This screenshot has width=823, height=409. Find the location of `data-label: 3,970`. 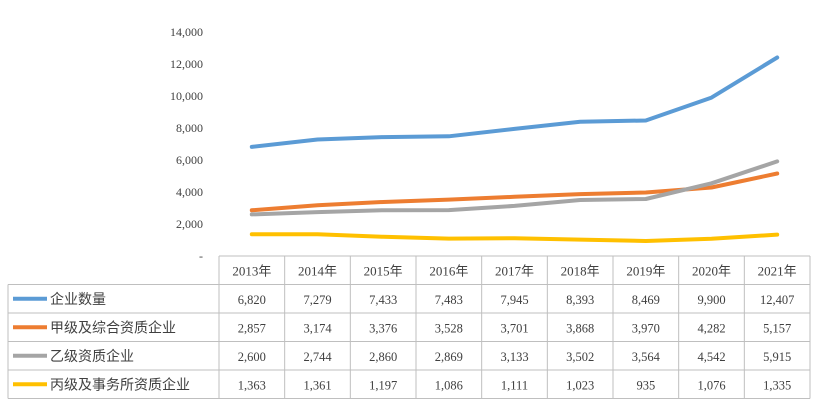

data-label: 3,970 is located at coordinates (646, 328).